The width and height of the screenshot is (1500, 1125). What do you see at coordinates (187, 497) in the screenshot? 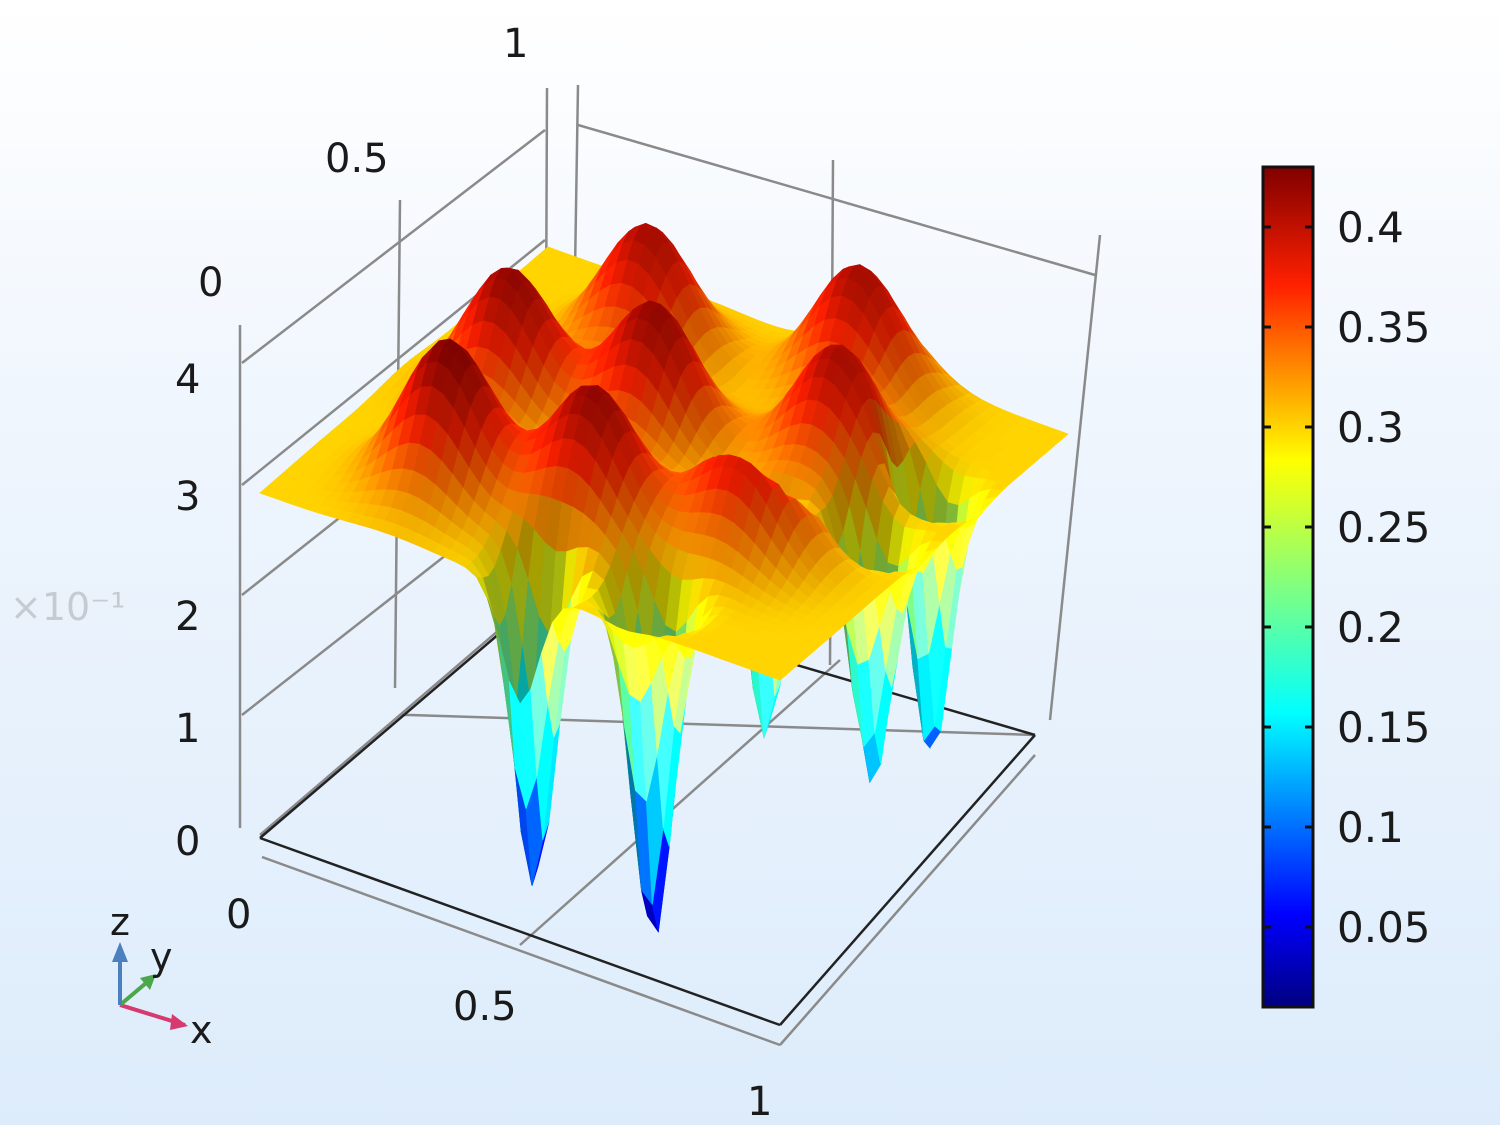
I see `z-tick-label: 3` at bounding box center [187, 497].